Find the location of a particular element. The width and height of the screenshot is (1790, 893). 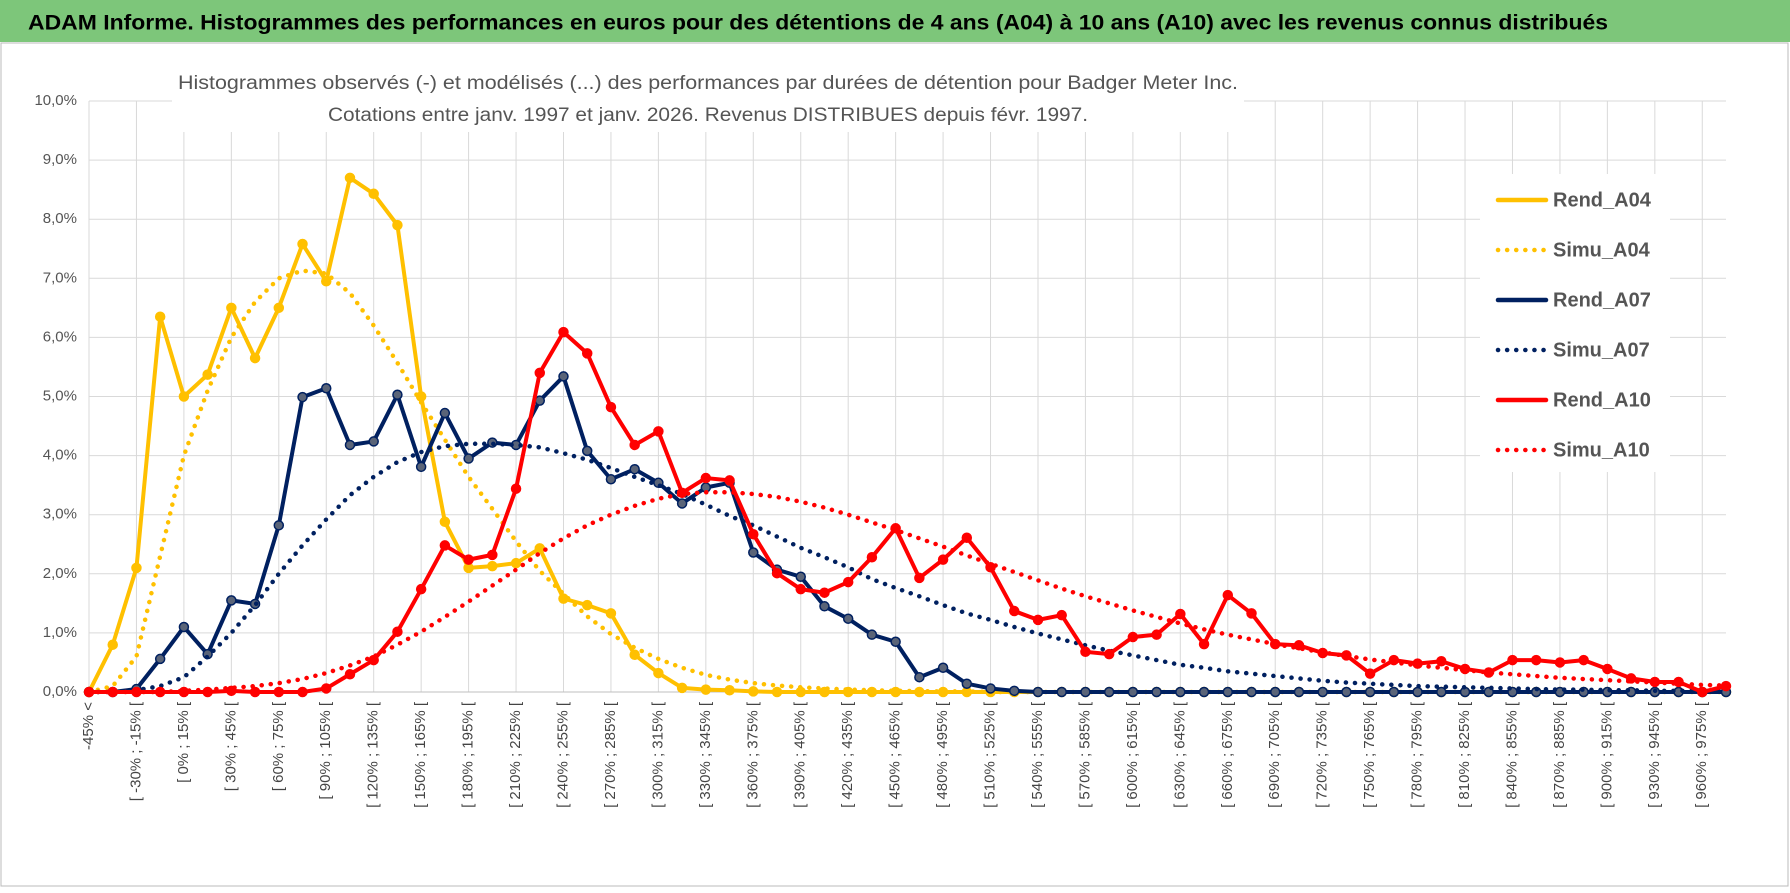

x-tick-label: [ 90% ; 105% [ is located at coordinates (325, 750).